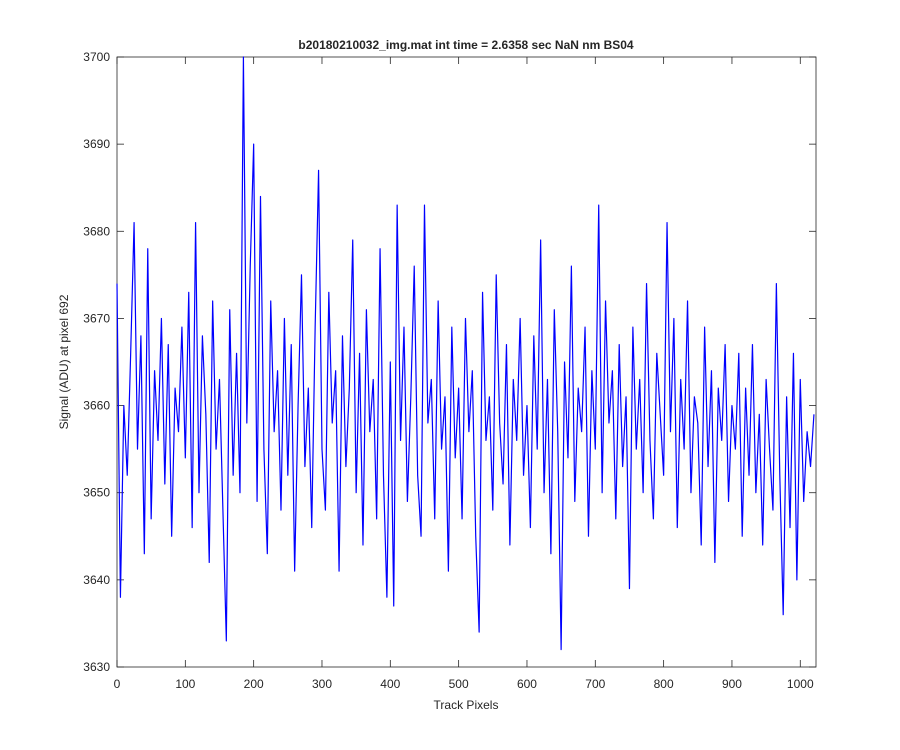  Describe the element at coordinates (96, 57) in the screenshot. I see `y-tick-label: 3700` at that location.